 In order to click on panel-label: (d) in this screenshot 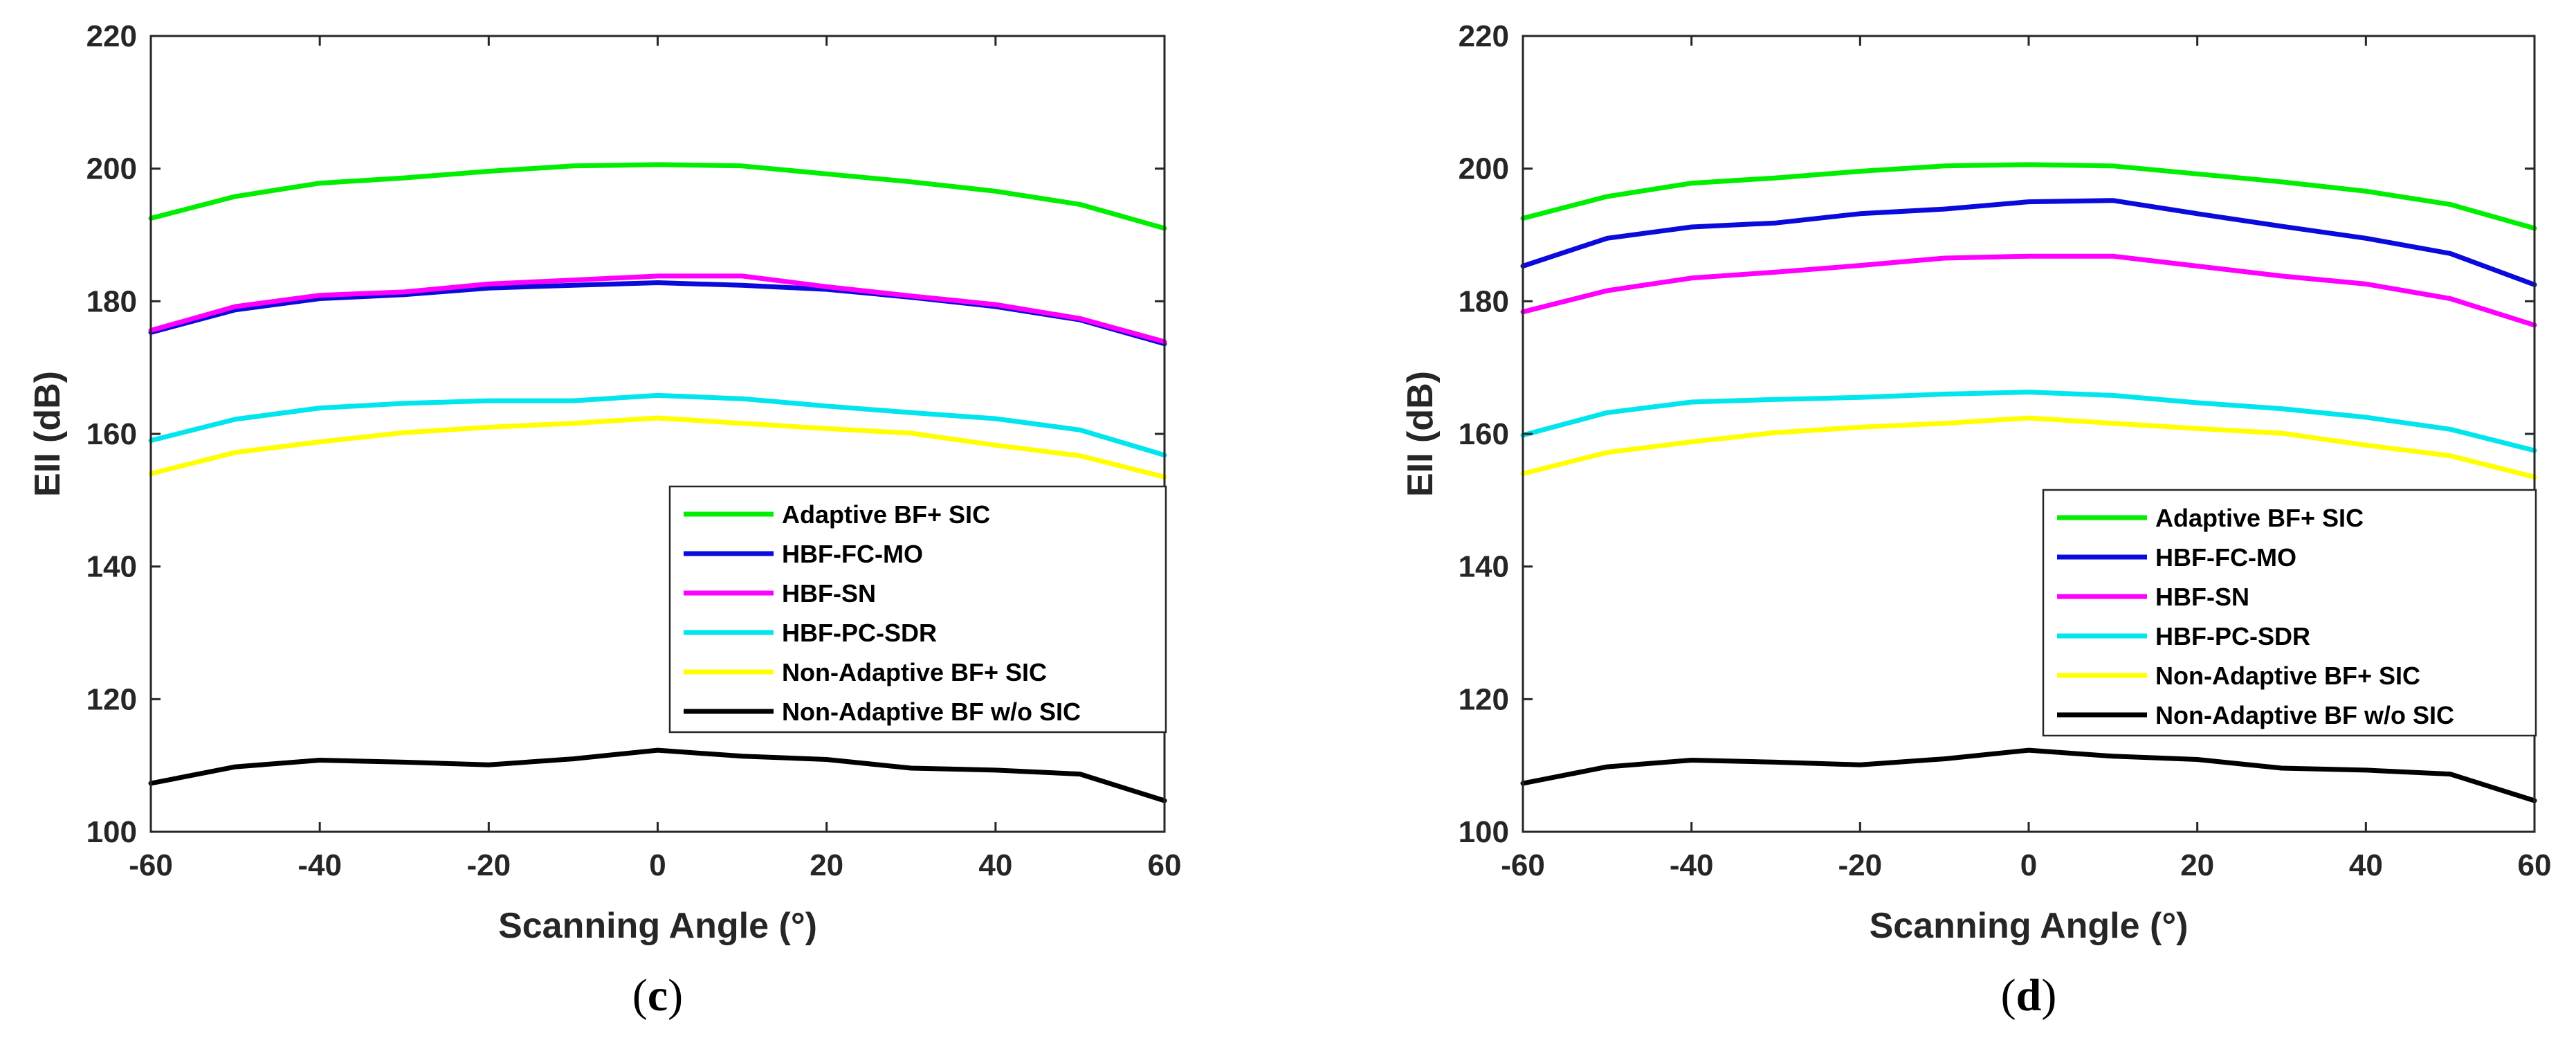, I will do `click(2029, 995)`.